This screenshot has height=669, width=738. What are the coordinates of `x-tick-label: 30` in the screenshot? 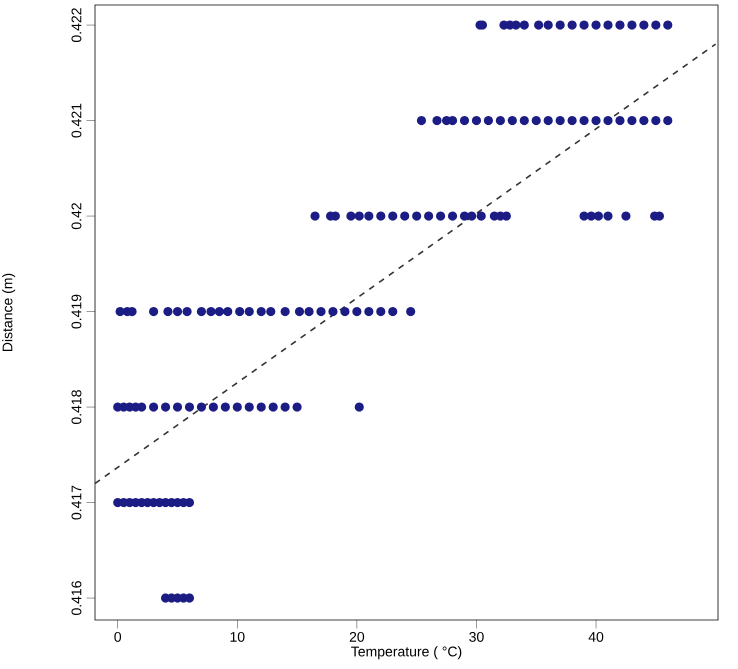 It's located at (476, 637).